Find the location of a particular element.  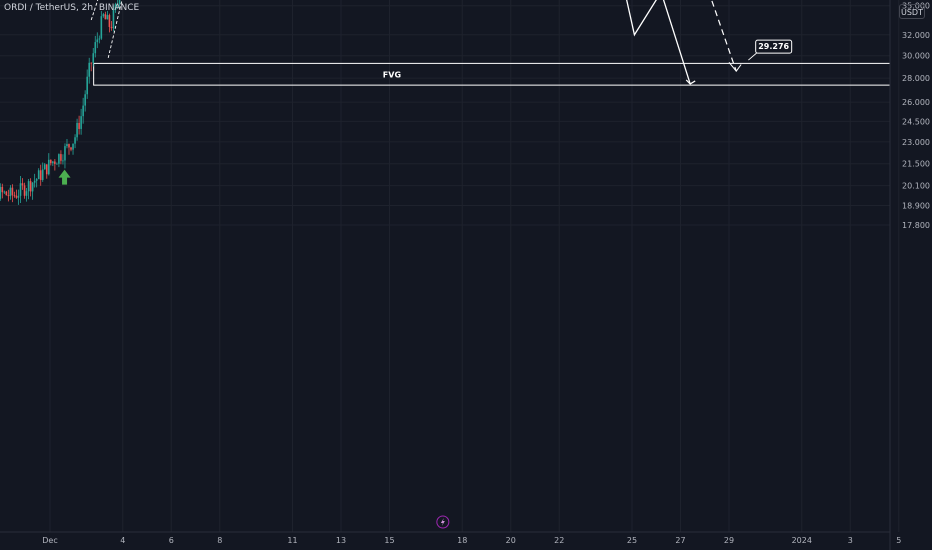

lightning-icon-bolt is located at coordinates (442, 522).